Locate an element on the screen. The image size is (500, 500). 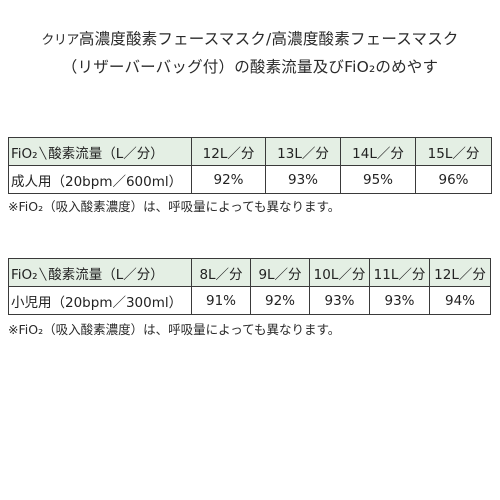
adult-value-cell: 92% is located at coordinates (228, 179).